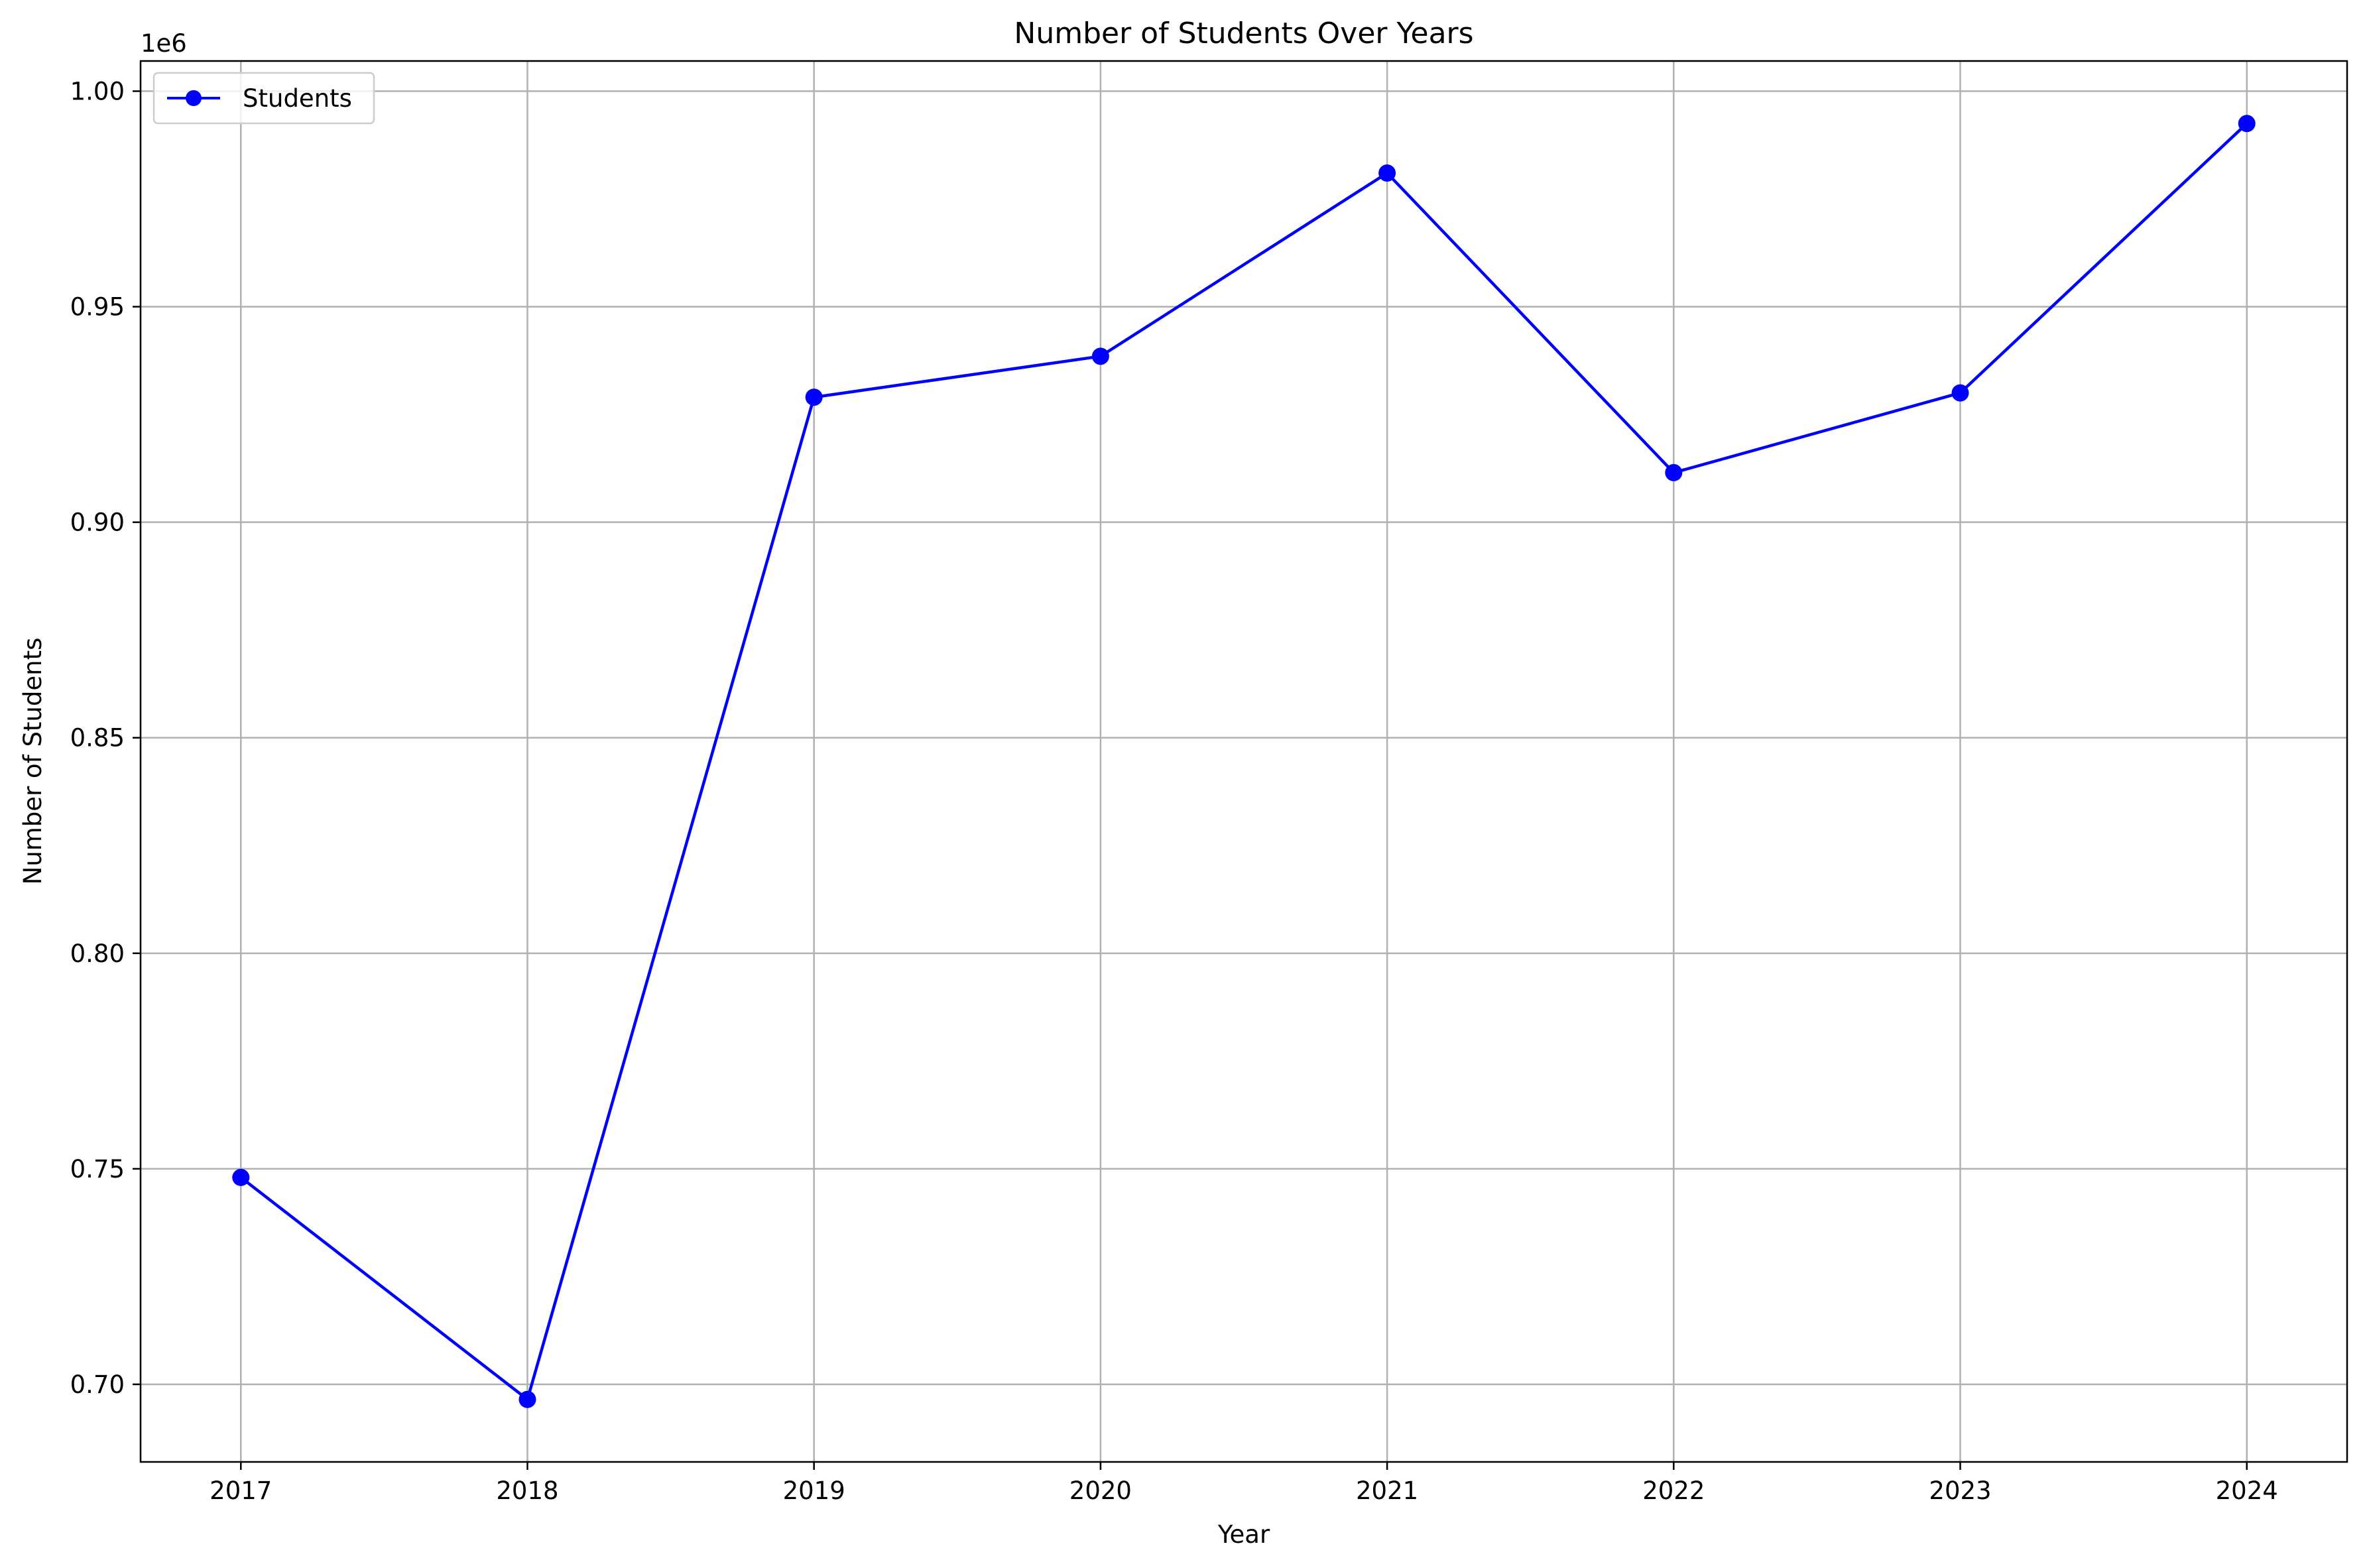 Image resolution: width=2367 pixels, height=1568 pixels. Describe the element at coordinates (97, 1169) in the screenshot. I see `y-tick-label: 0.75` at that location.